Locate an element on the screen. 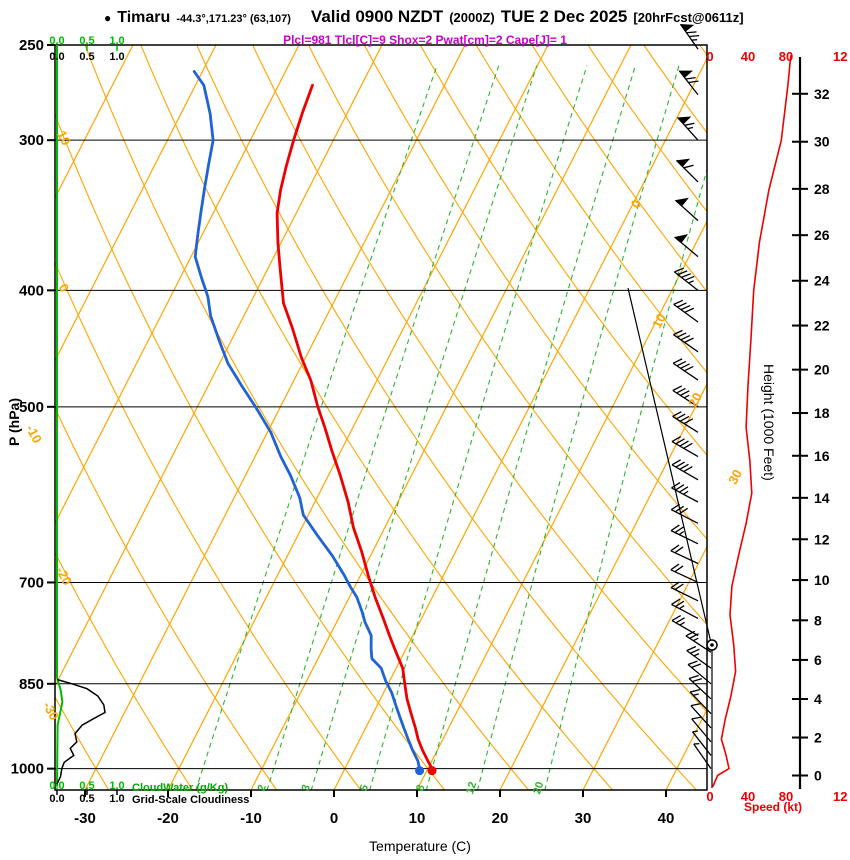 The width and height of the screenshot is (850, 860). temperature-tick-label: 40 is located at coordinates (666, 818).